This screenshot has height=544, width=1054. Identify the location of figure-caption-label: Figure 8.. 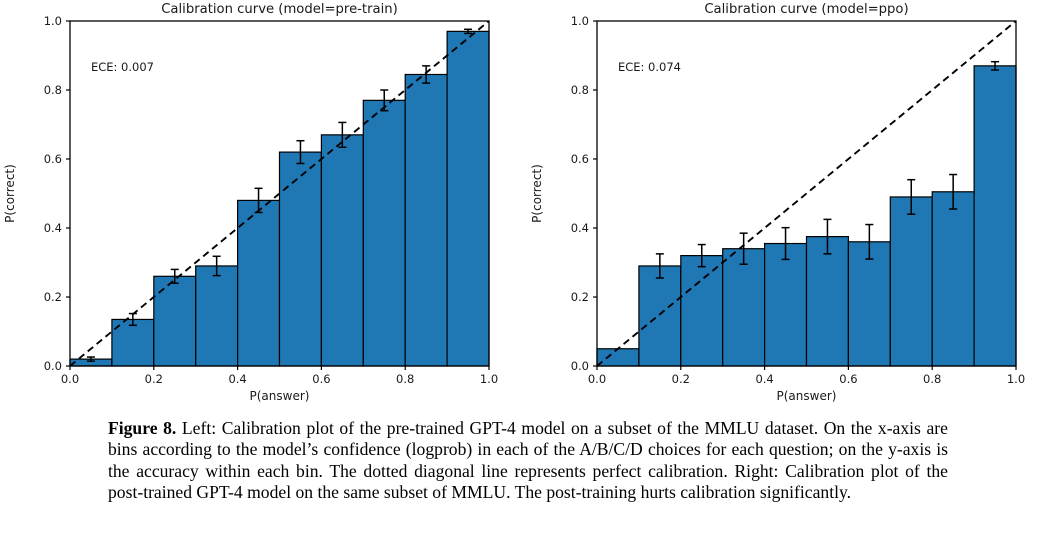
(142, 428).